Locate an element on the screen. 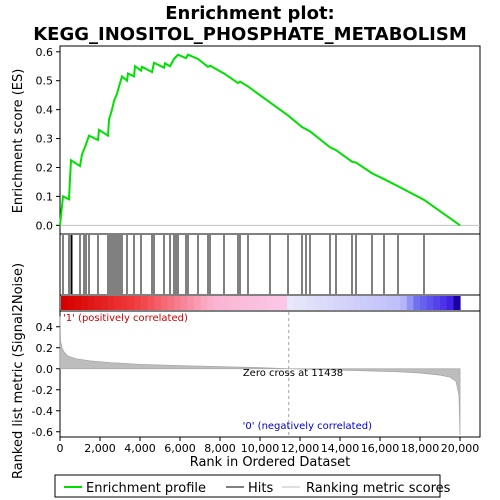 This screenshot has height=500, width=500. x-tick-label: 4,000 is located at coordinates (140, 448).